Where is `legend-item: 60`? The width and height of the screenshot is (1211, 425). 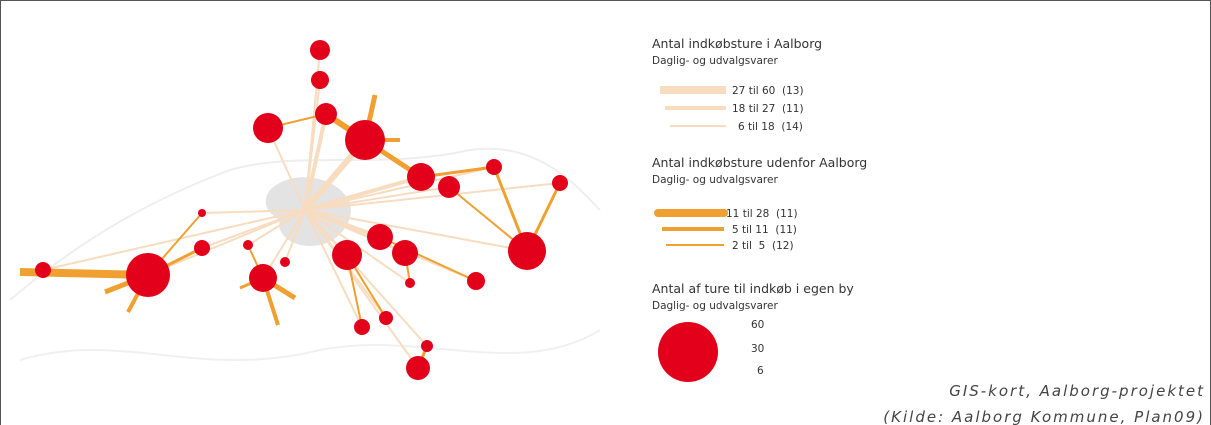
legend-item: 60 is located at coordinates (757, 325).